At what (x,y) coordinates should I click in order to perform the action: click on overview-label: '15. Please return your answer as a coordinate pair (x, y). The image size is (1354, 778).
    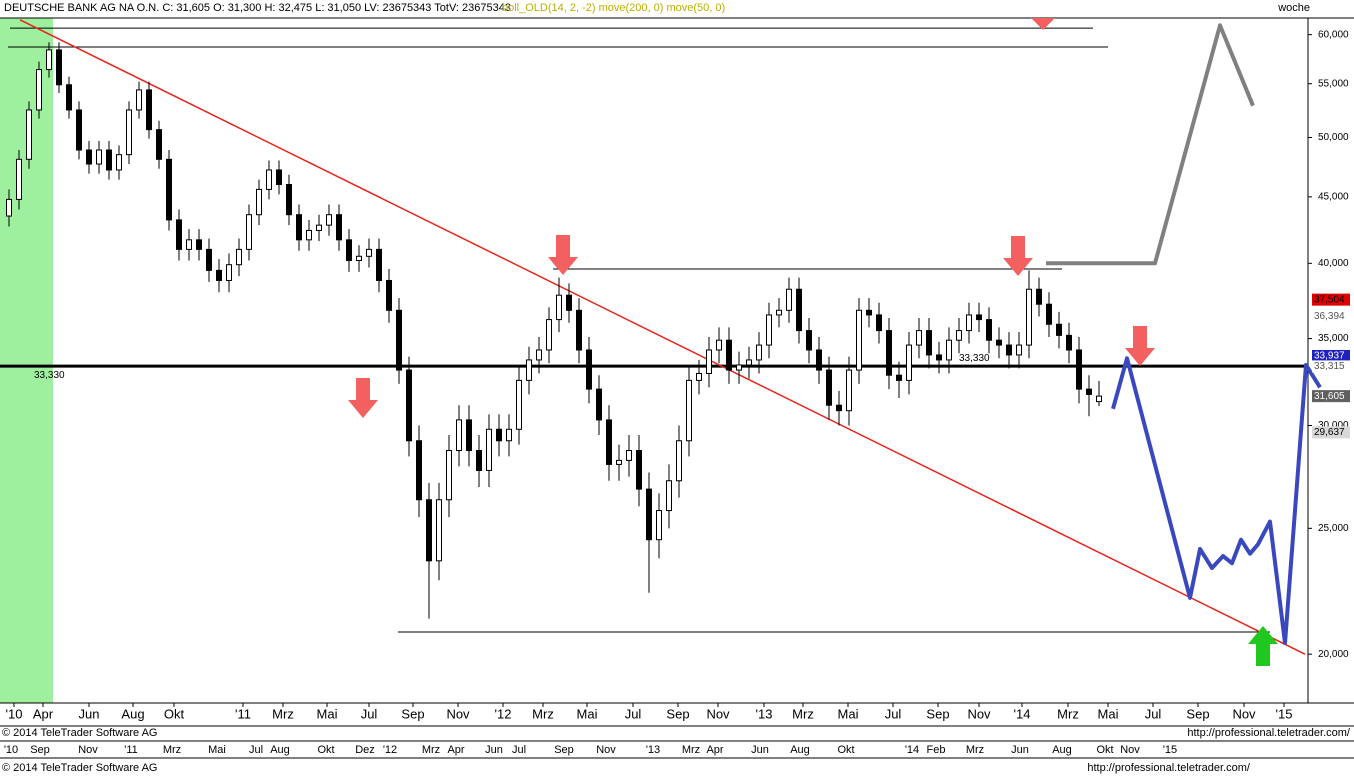
    Looking at the image, I should click on (1170, 750).